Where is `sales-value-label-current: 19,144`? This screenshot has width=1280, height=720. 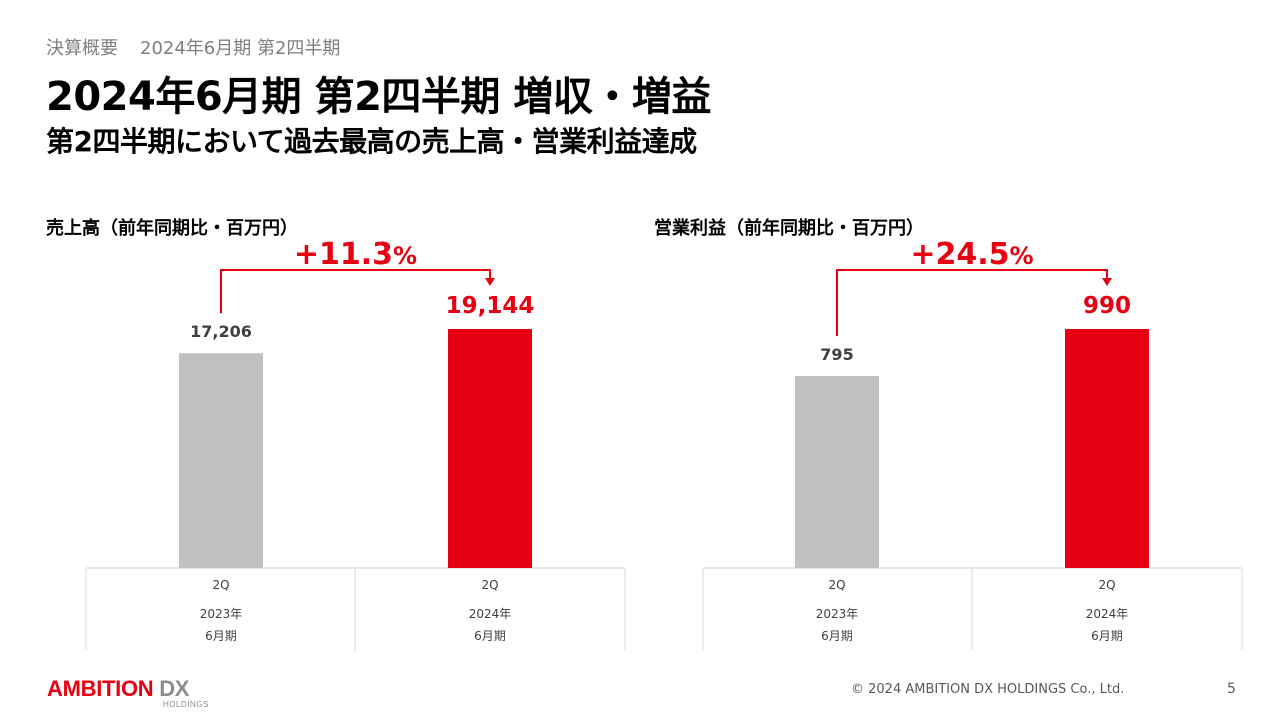
sales-value-label-current: 19,144 is located at coordinates (490, 306).